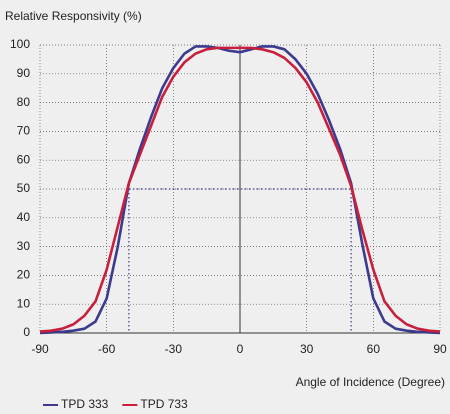 The height and width of the screenshot is (414, 450). What do you see at coordinates (24, 131) in the screenshot?
I see `y-tick-label: 70` at bounding box center [24, 131].